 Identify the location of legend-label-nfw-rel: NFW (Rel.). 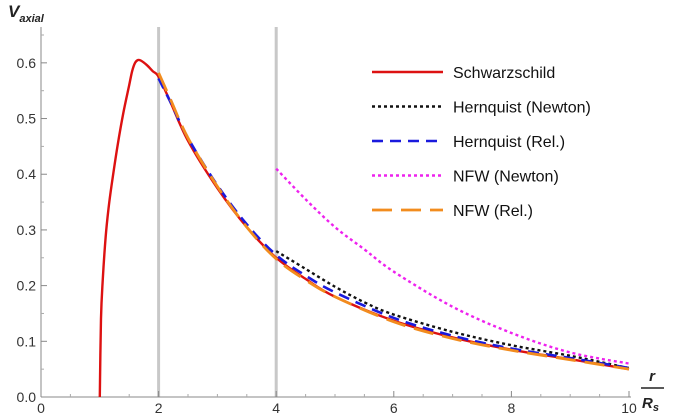
(493, 211).